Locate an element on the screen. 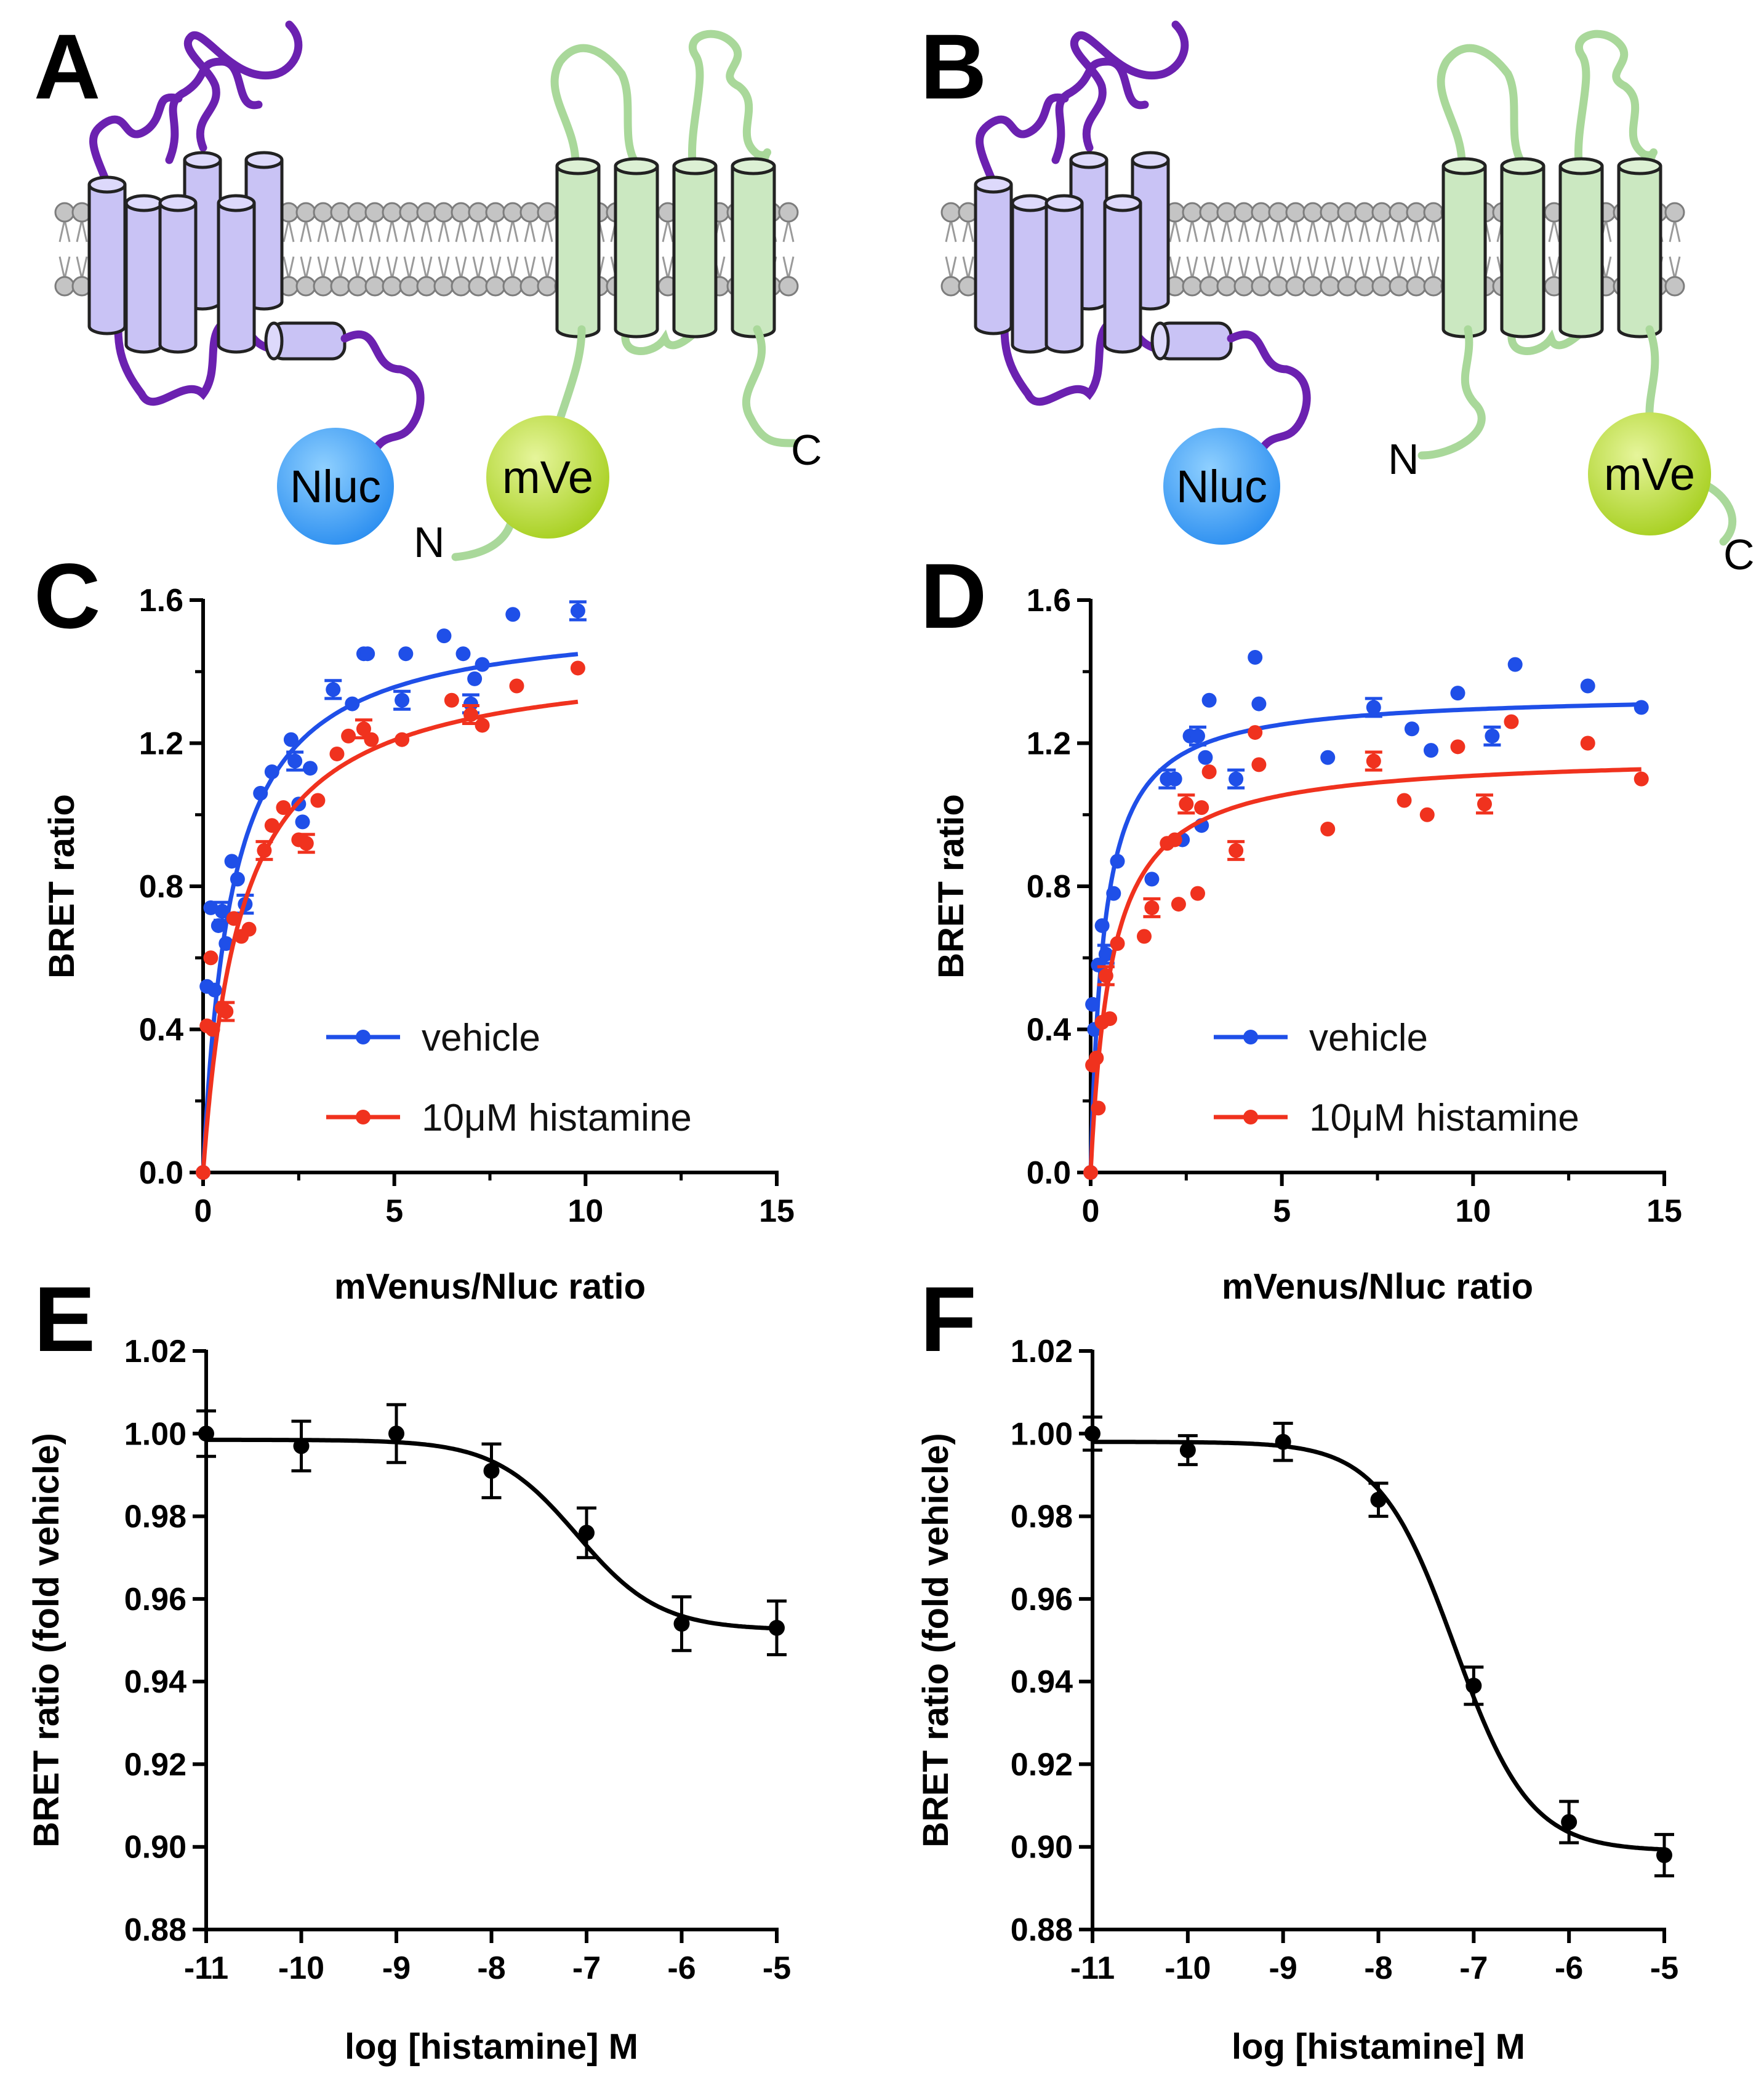 Image resolution: width=1764 pixels, height=2092 pixels. y-tick-label: 0.96 is located at coordinates (1042, 1600).